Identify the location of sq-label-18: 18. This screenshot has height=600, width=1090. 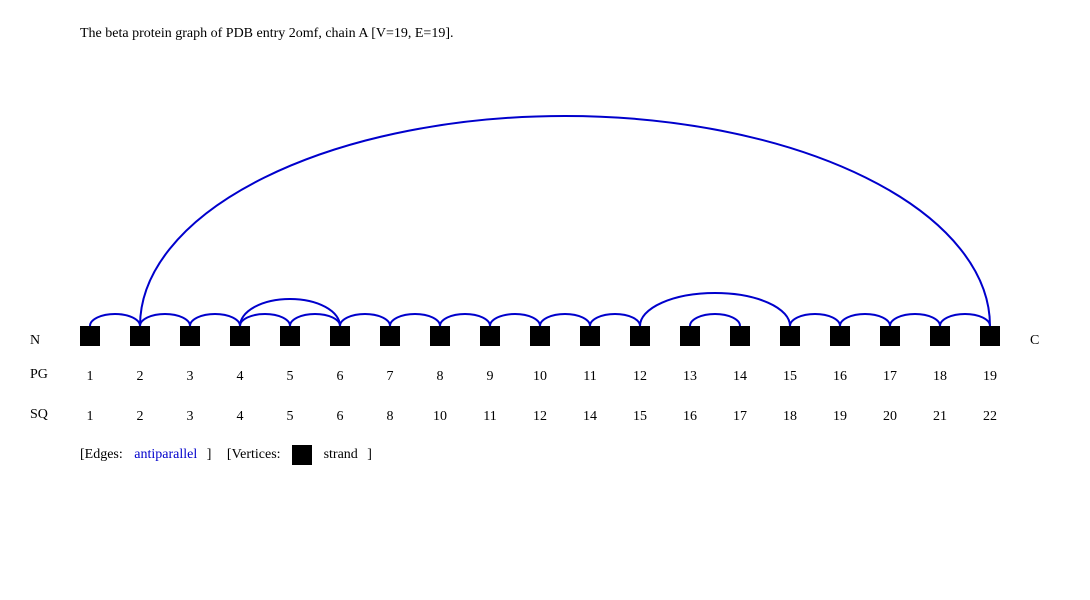
(790, 416).